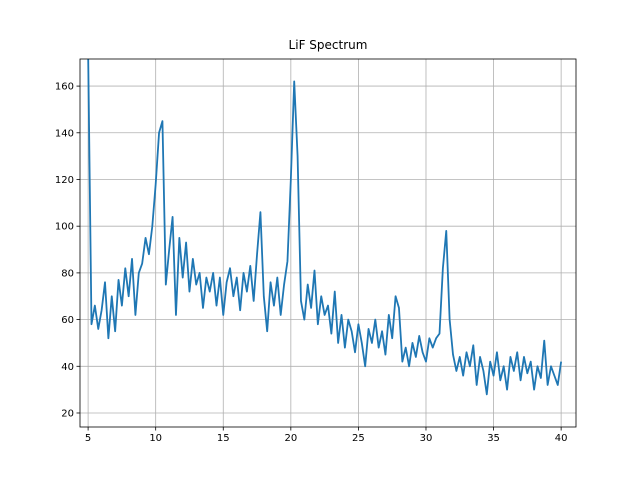 The width and height of the screenshot is (640, 484). I want to click on x-tick-label: 15, so click(223, 438).